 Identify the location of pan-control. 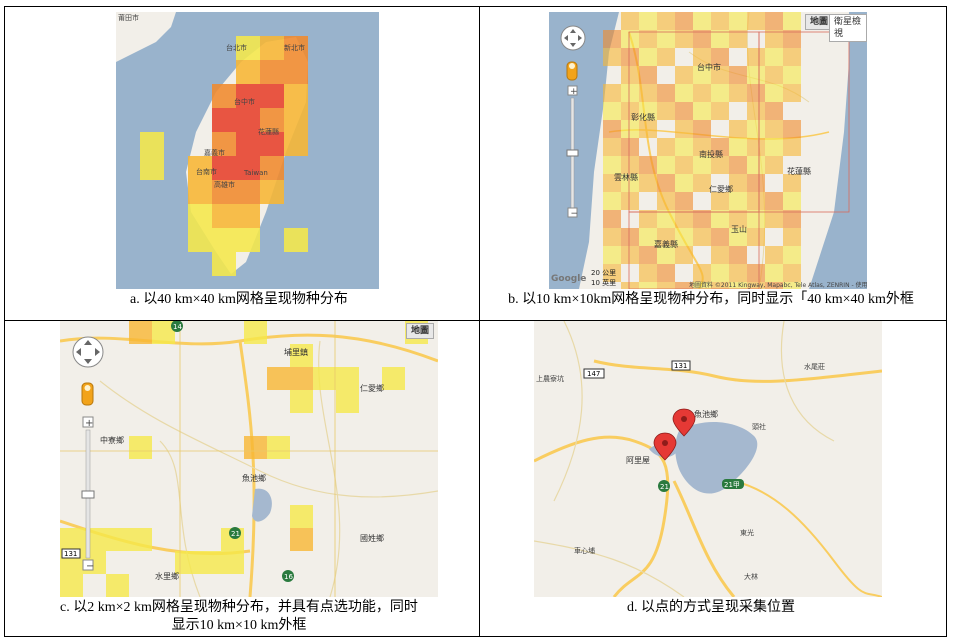
(573, 38).